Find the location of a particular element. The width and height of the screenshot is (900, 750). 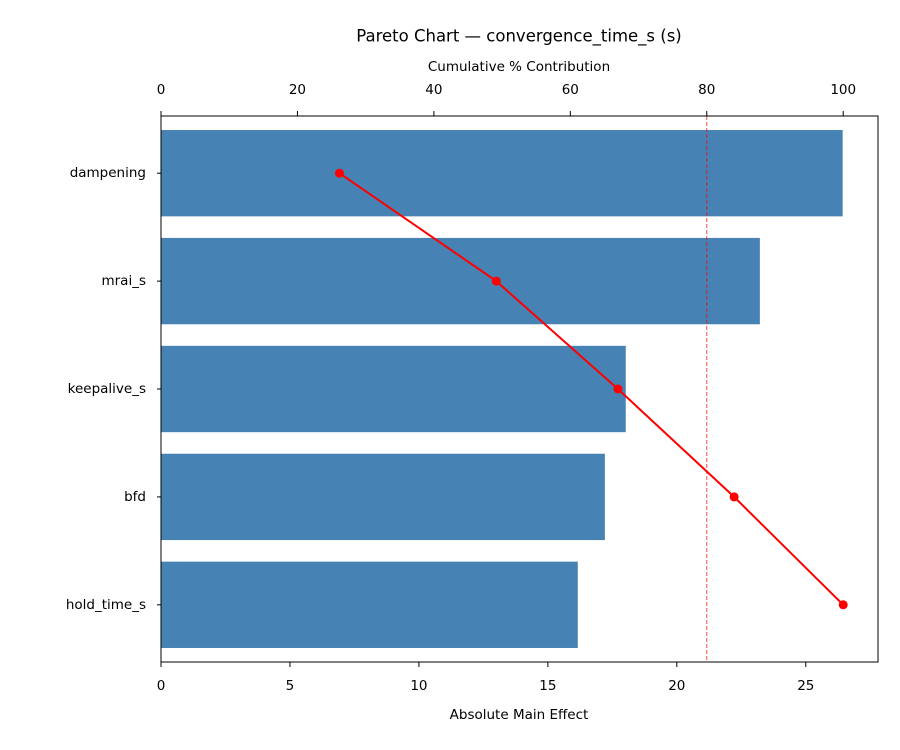

x2-tick-label: 40 is located at coordinates (433, 90).